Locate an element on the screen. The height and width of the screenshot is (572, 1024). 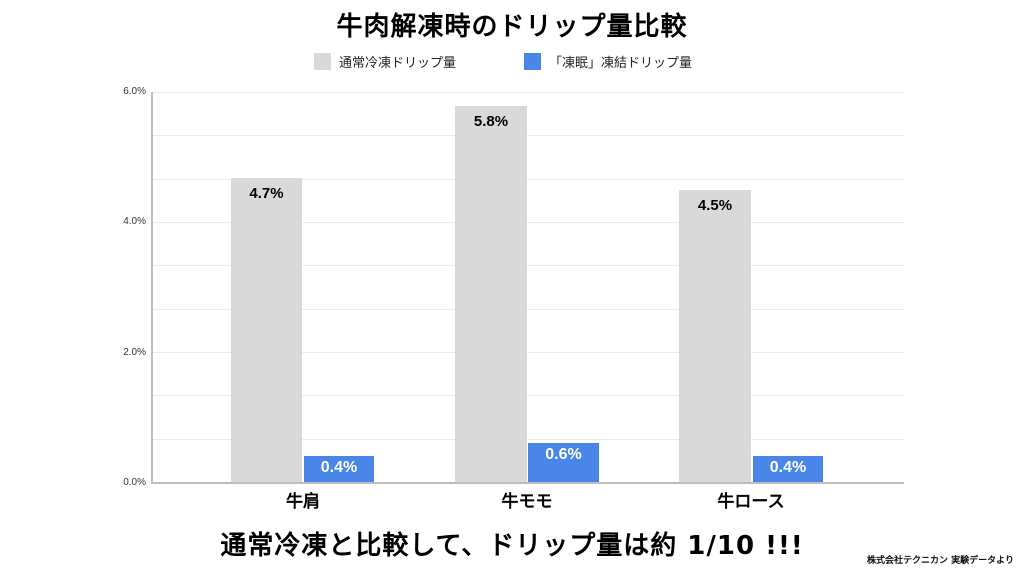
data-source-credit: 株式会社テクニカン 実験データより is located at coordinates (940, 561).